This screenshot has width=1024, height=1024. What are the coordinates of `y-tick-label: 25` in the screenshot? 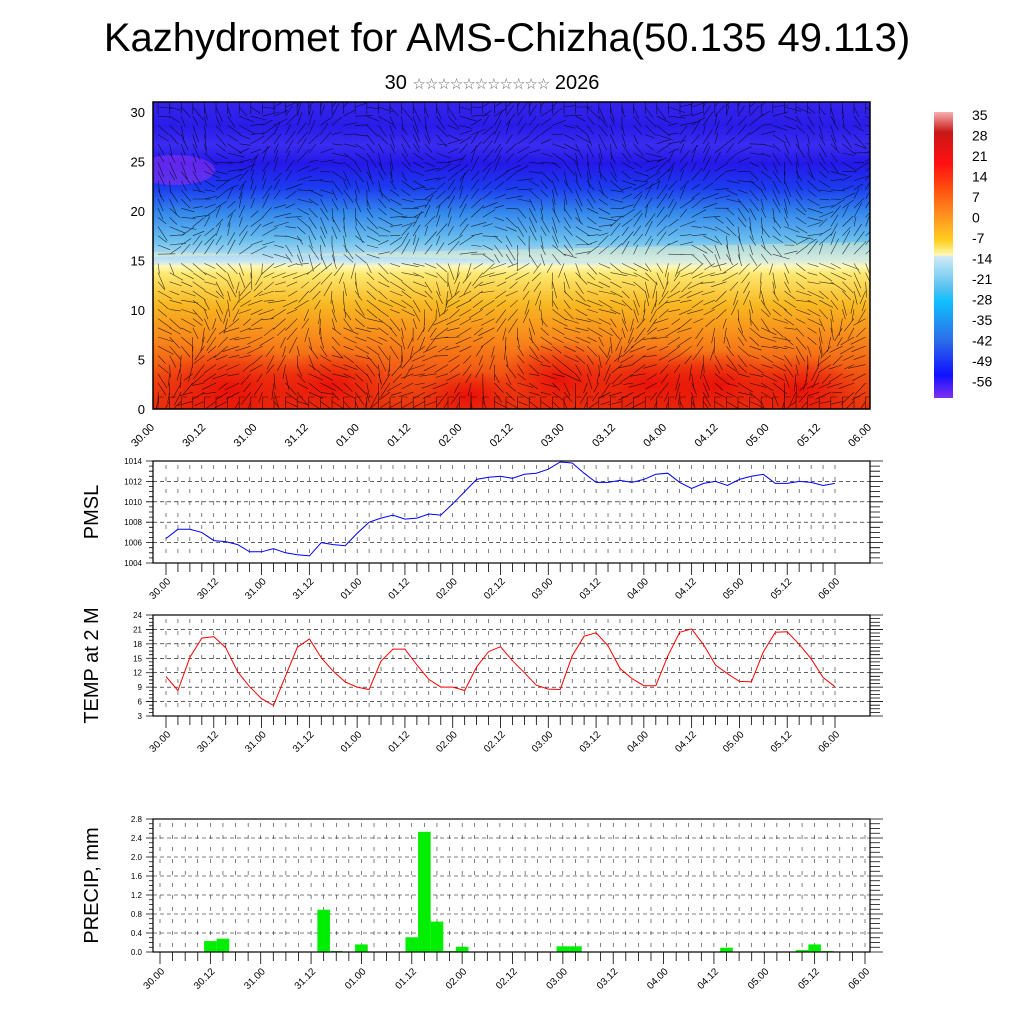 It's located at (138, 161).